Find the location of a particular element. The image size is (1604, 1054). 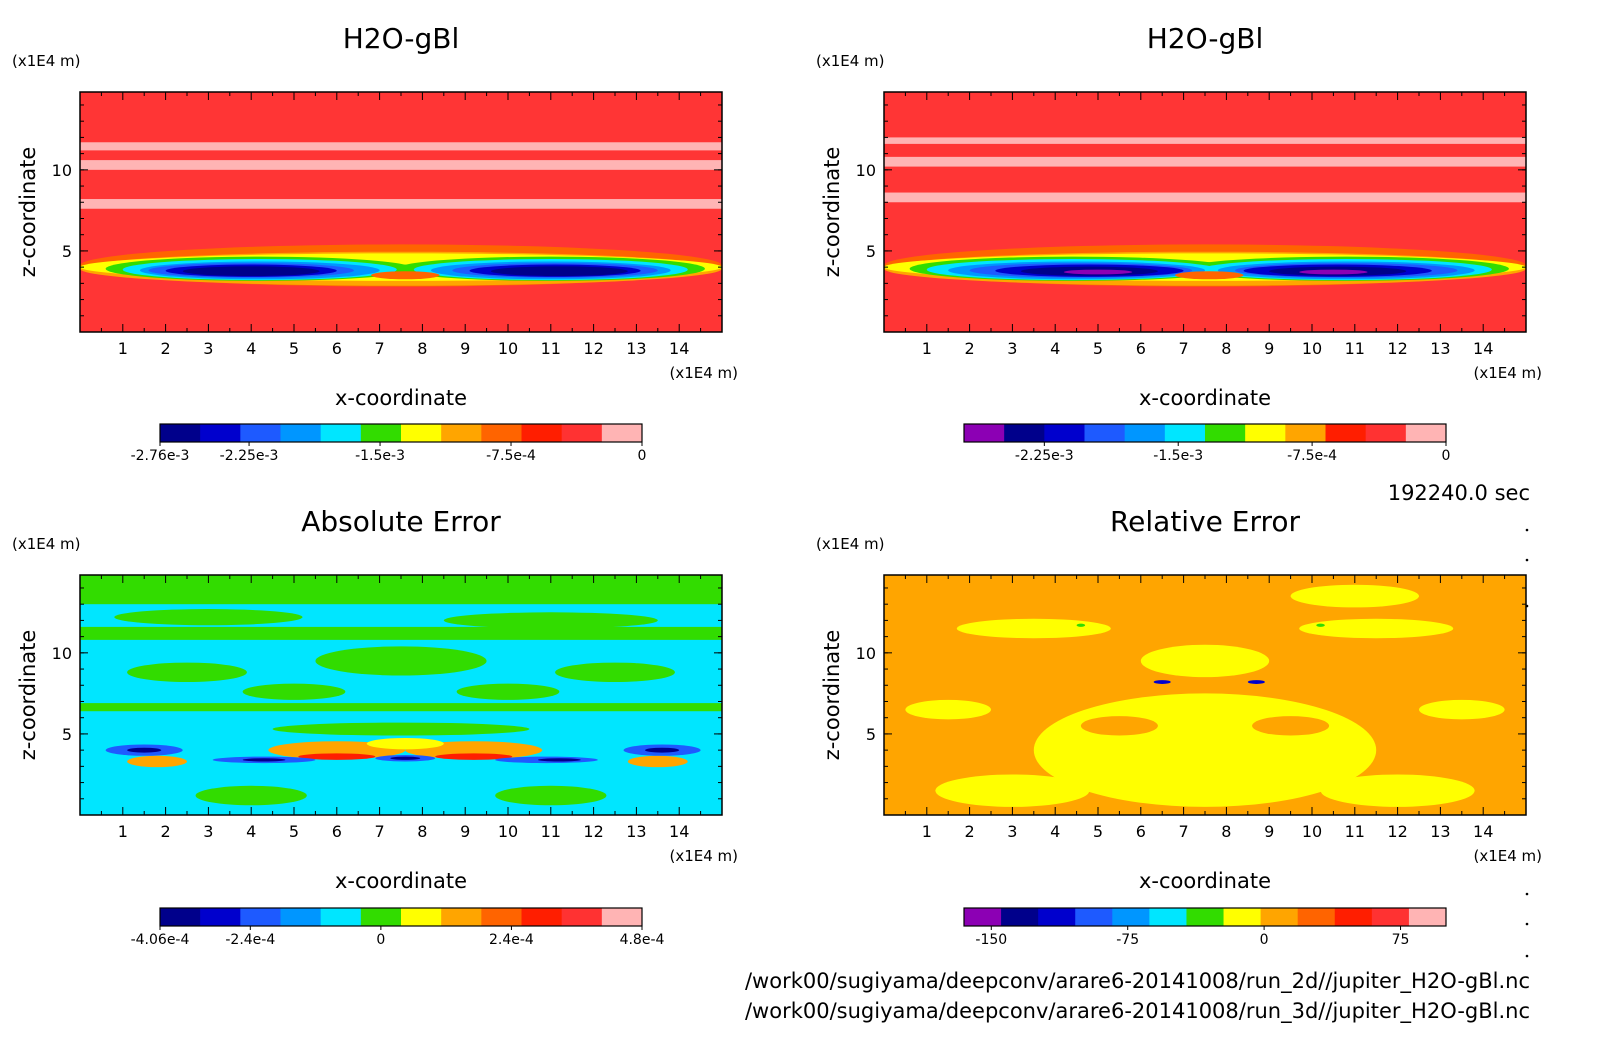

colorbar-label: -7.5e-4 is located at coordinates (1312, 456).